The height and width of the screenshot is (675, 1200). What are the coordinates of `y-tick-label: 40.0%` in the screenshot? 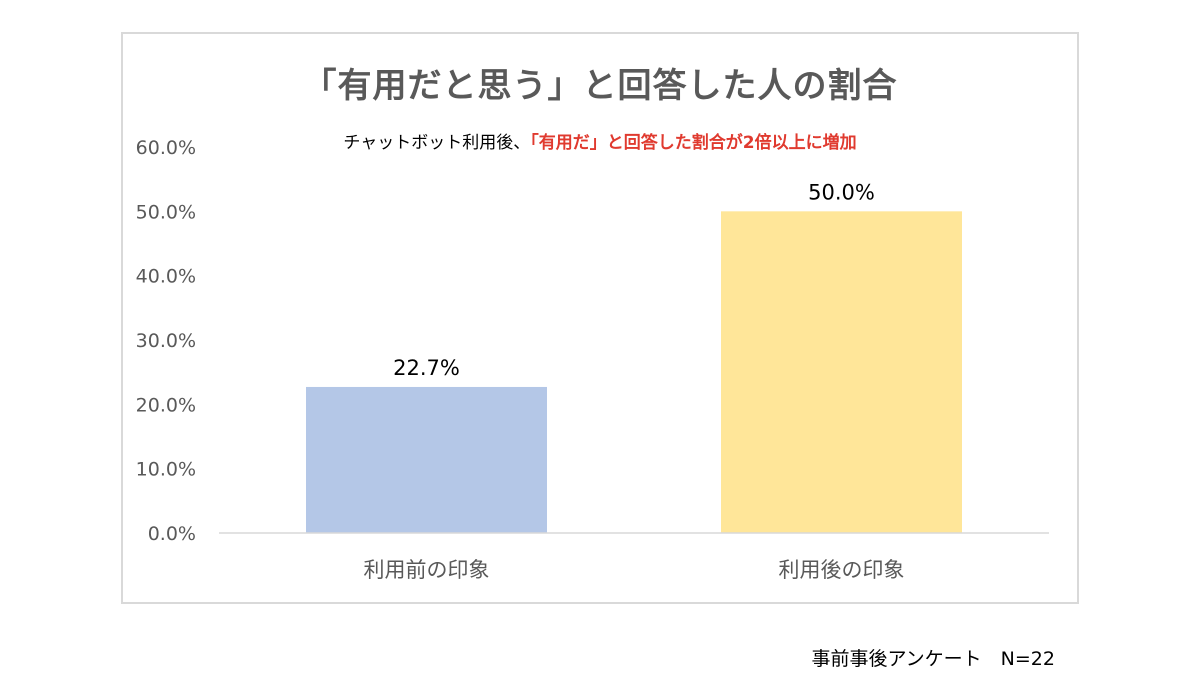 It's located at (166, 277).